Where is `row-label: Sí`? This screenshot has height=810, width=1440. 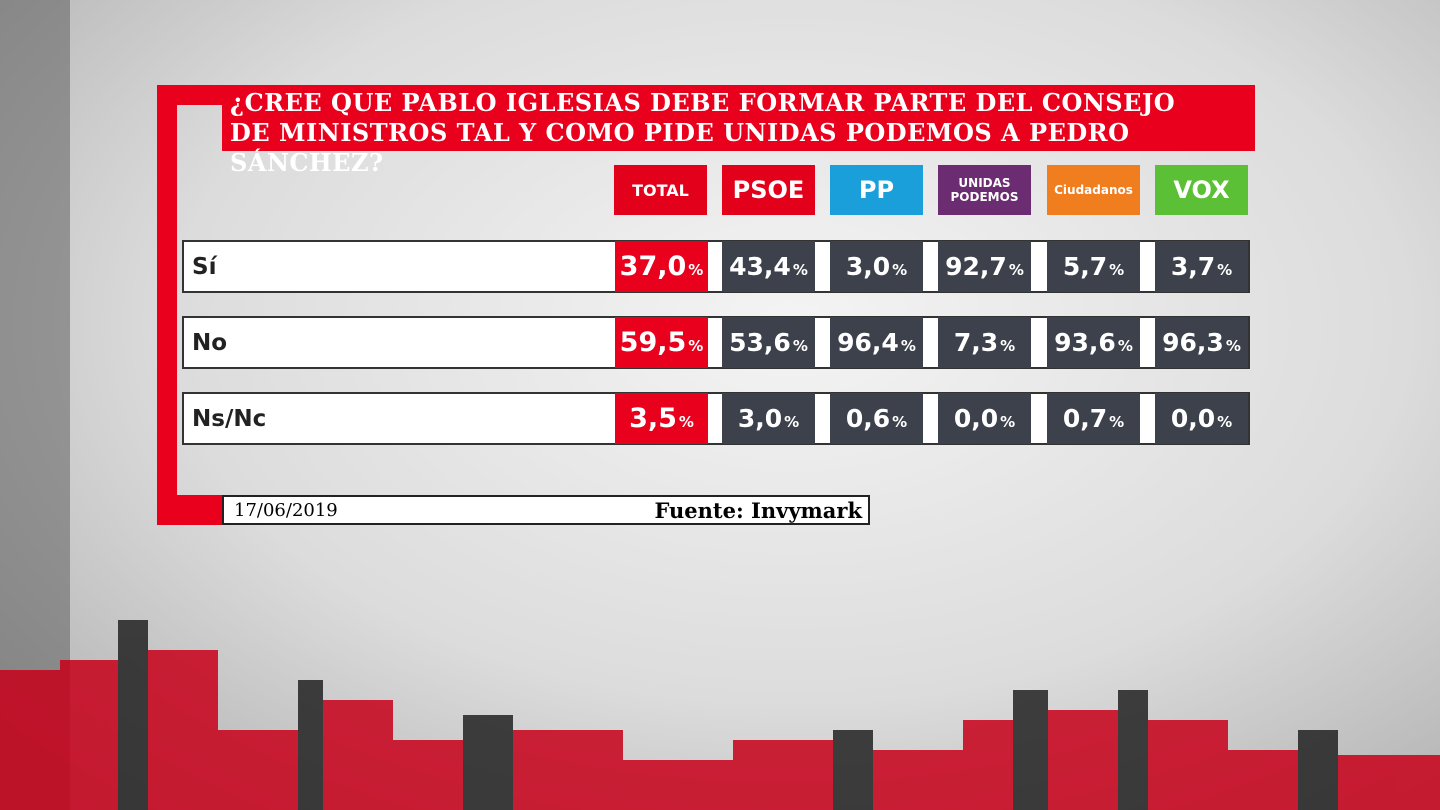
row-label: Sí is located at coordinates (204, 266).